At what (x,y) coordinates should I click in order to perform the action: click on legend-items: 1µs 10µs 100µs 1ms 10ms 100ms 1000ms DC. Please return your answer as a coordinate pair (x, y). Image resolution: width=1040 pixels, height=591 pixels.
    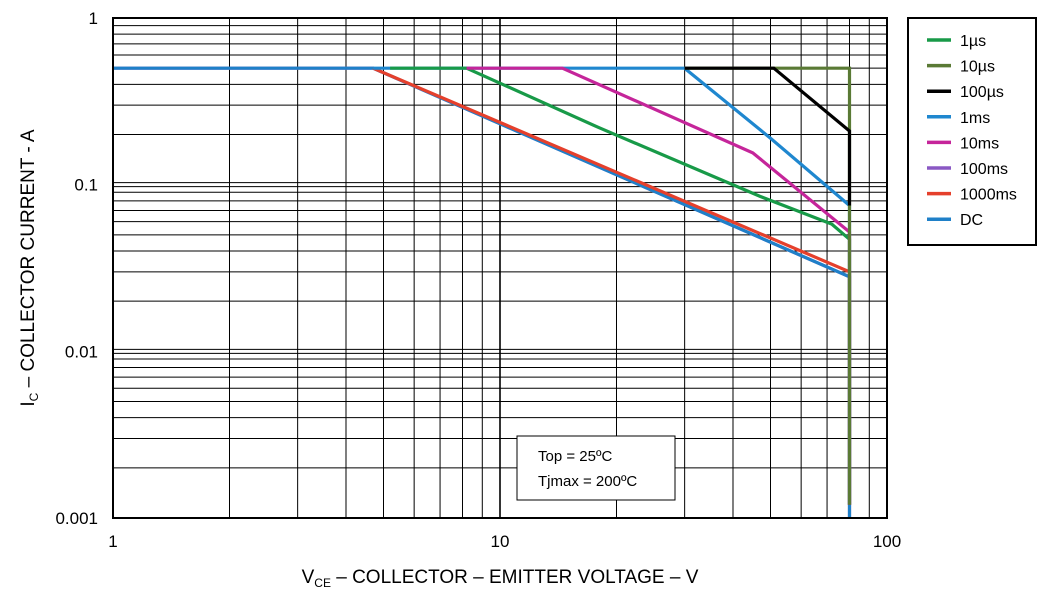
    Looking at the image, I should click on (972, 131).